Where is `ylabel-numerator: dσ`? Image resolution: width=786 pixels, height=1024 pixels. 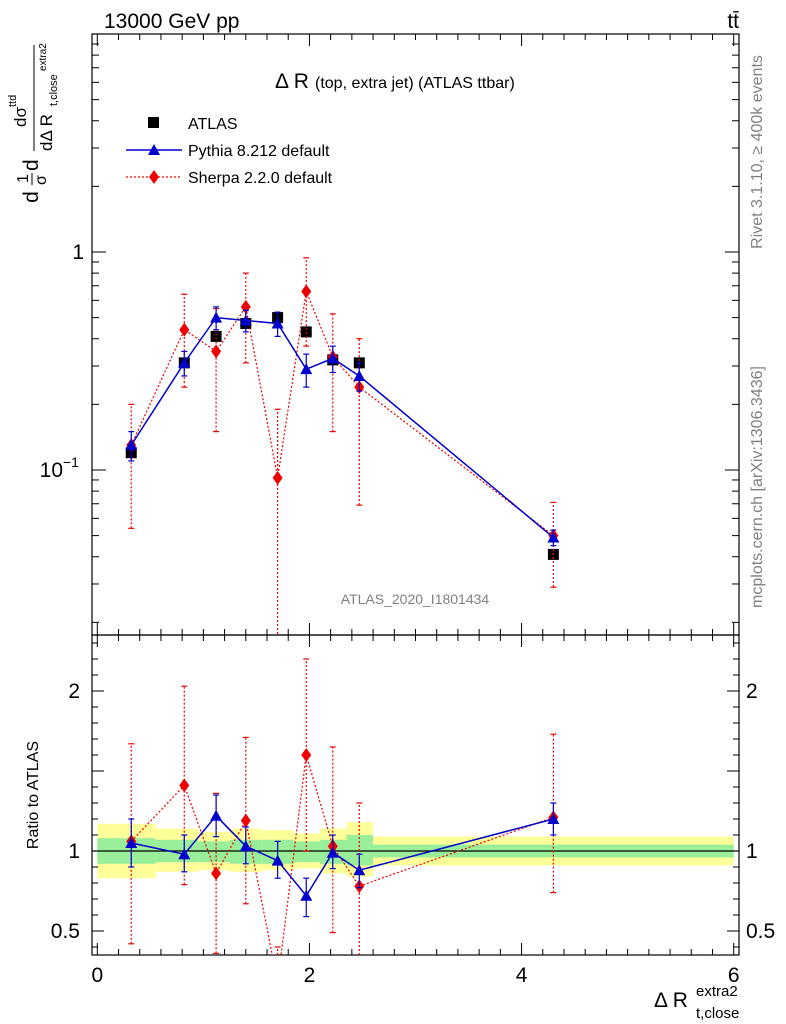
ylabel-numerator: dσ is located at coordinates (20, 117).